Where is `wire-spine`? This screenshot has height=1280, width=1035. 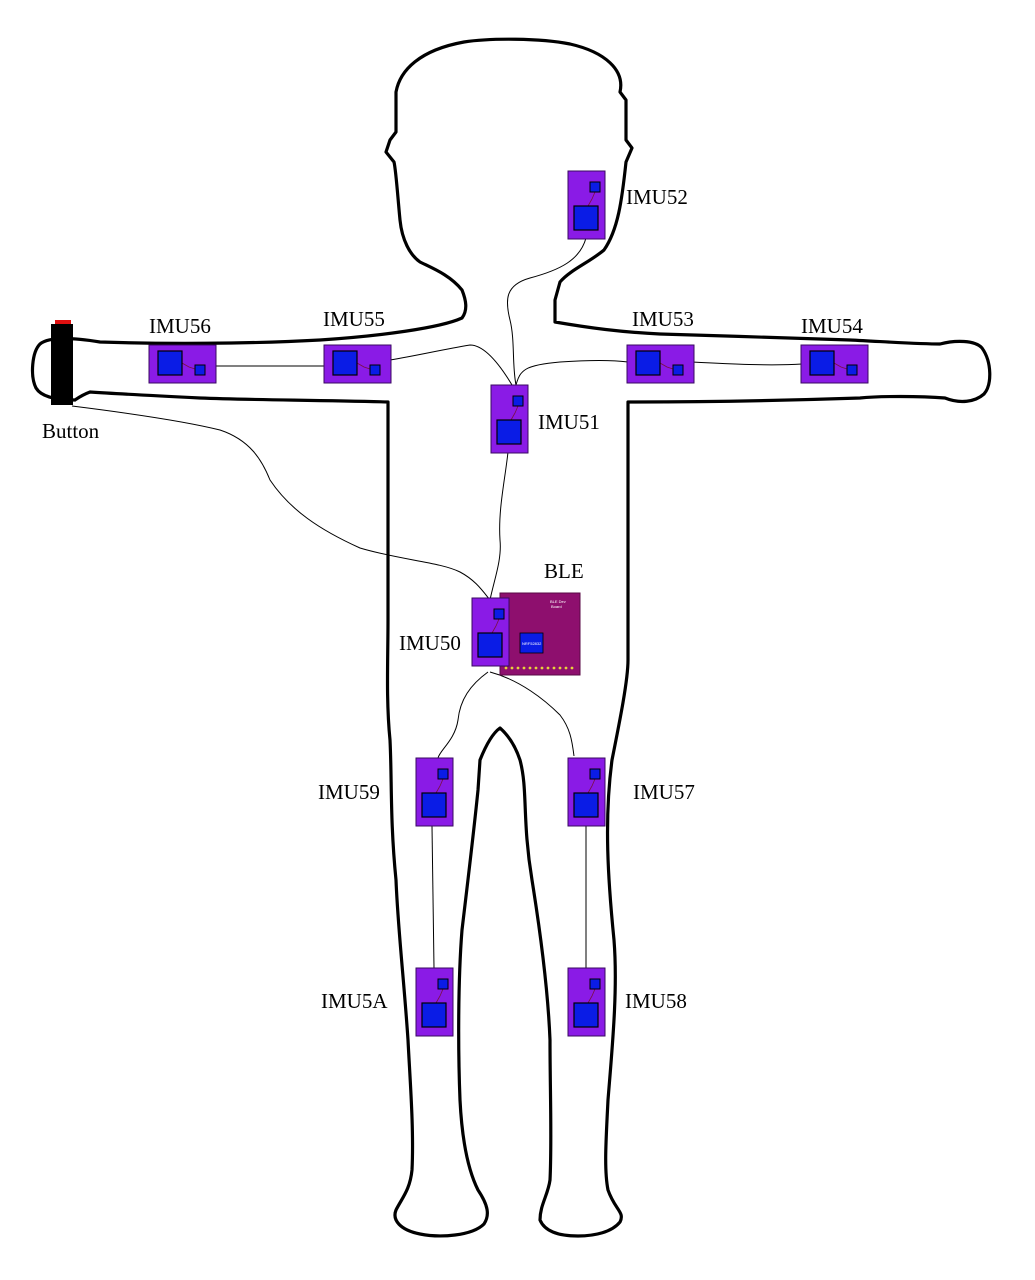 wire-spine is located at coordinates (499, 526).